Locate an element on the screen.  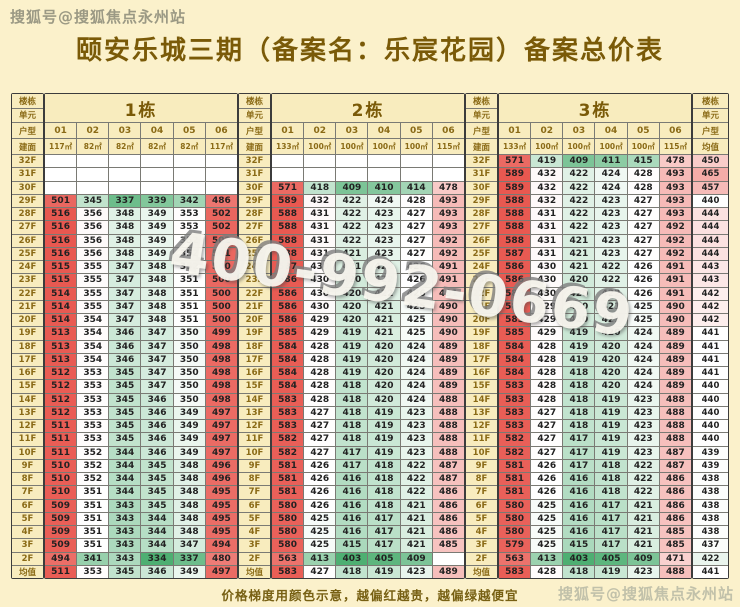
building-name: 2栋 is located at coordinates (368, 108).